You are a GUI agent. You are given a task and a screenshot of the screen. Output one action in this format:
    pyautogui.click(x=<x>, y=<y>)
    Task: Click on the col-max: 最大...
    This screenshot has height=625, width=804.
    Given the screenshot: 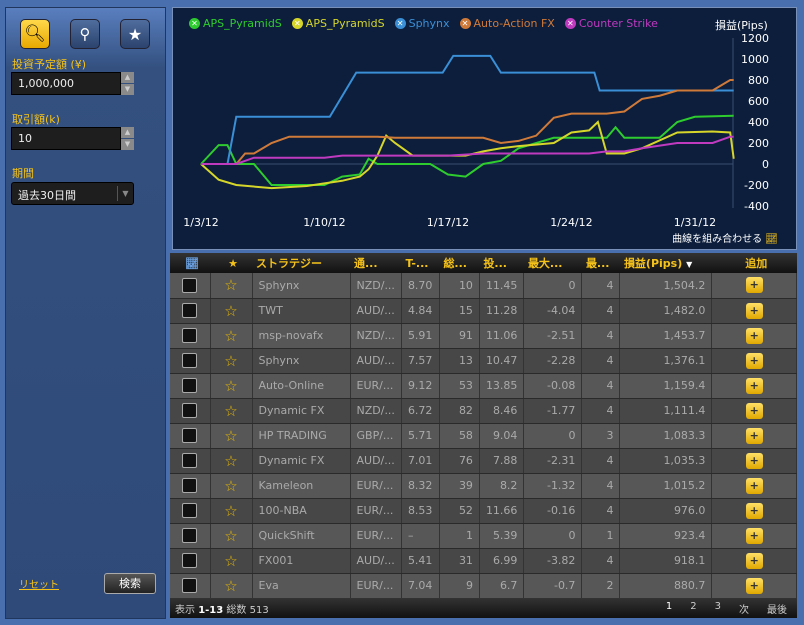 What is the action you would take?
    pyautogui.click(x=552, y=263)
    